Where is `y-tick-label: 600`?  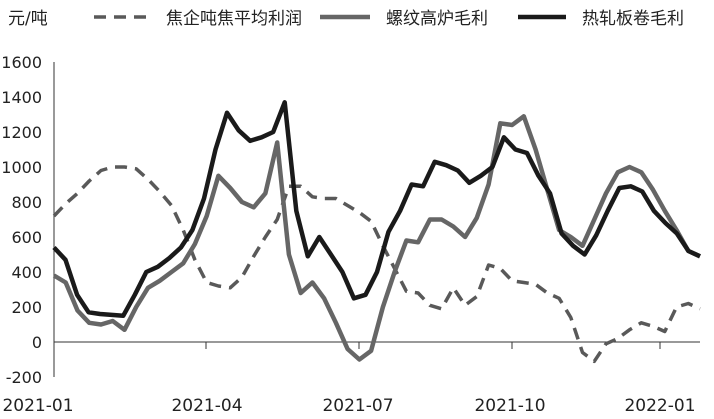 y-tick-label: 600 is located at coordinates (26, 237).